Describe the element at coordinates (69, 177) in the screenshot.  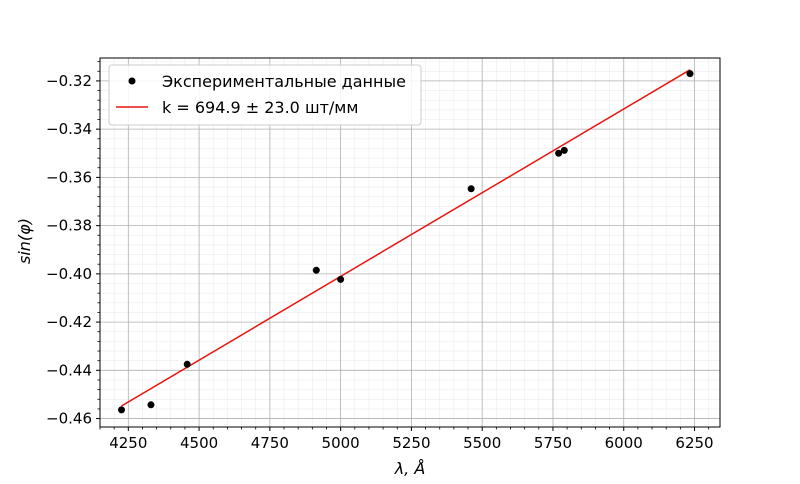
I see `y-tick-label: −0.36` at that location.